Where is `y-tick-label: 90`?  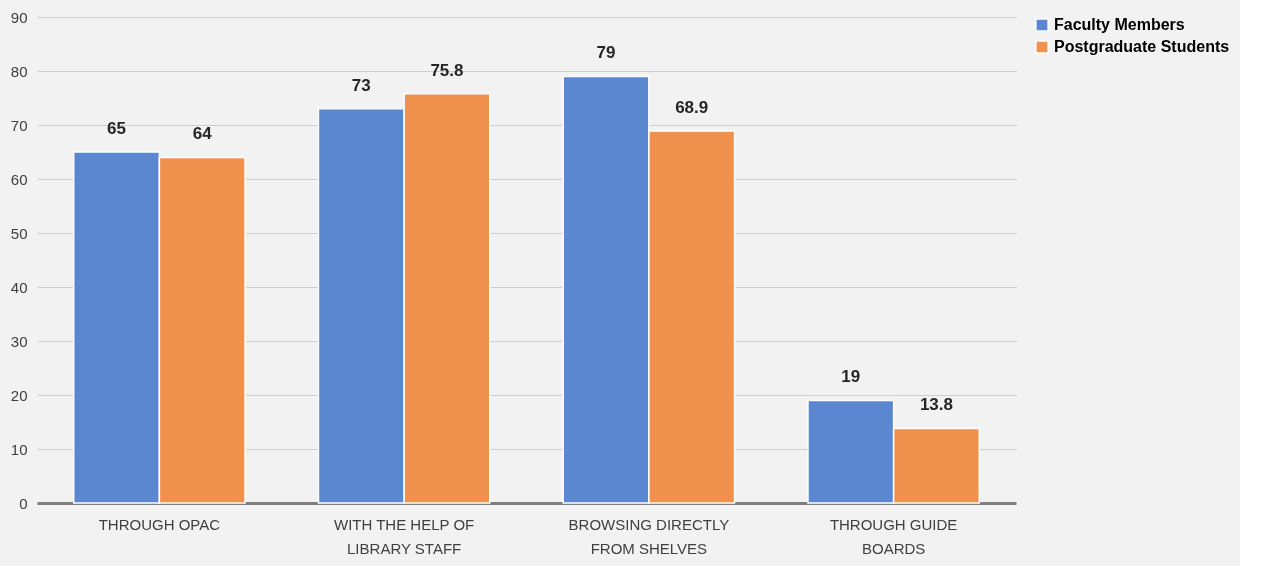
y-tick-label: 90 is located at coordinates (19, 17).